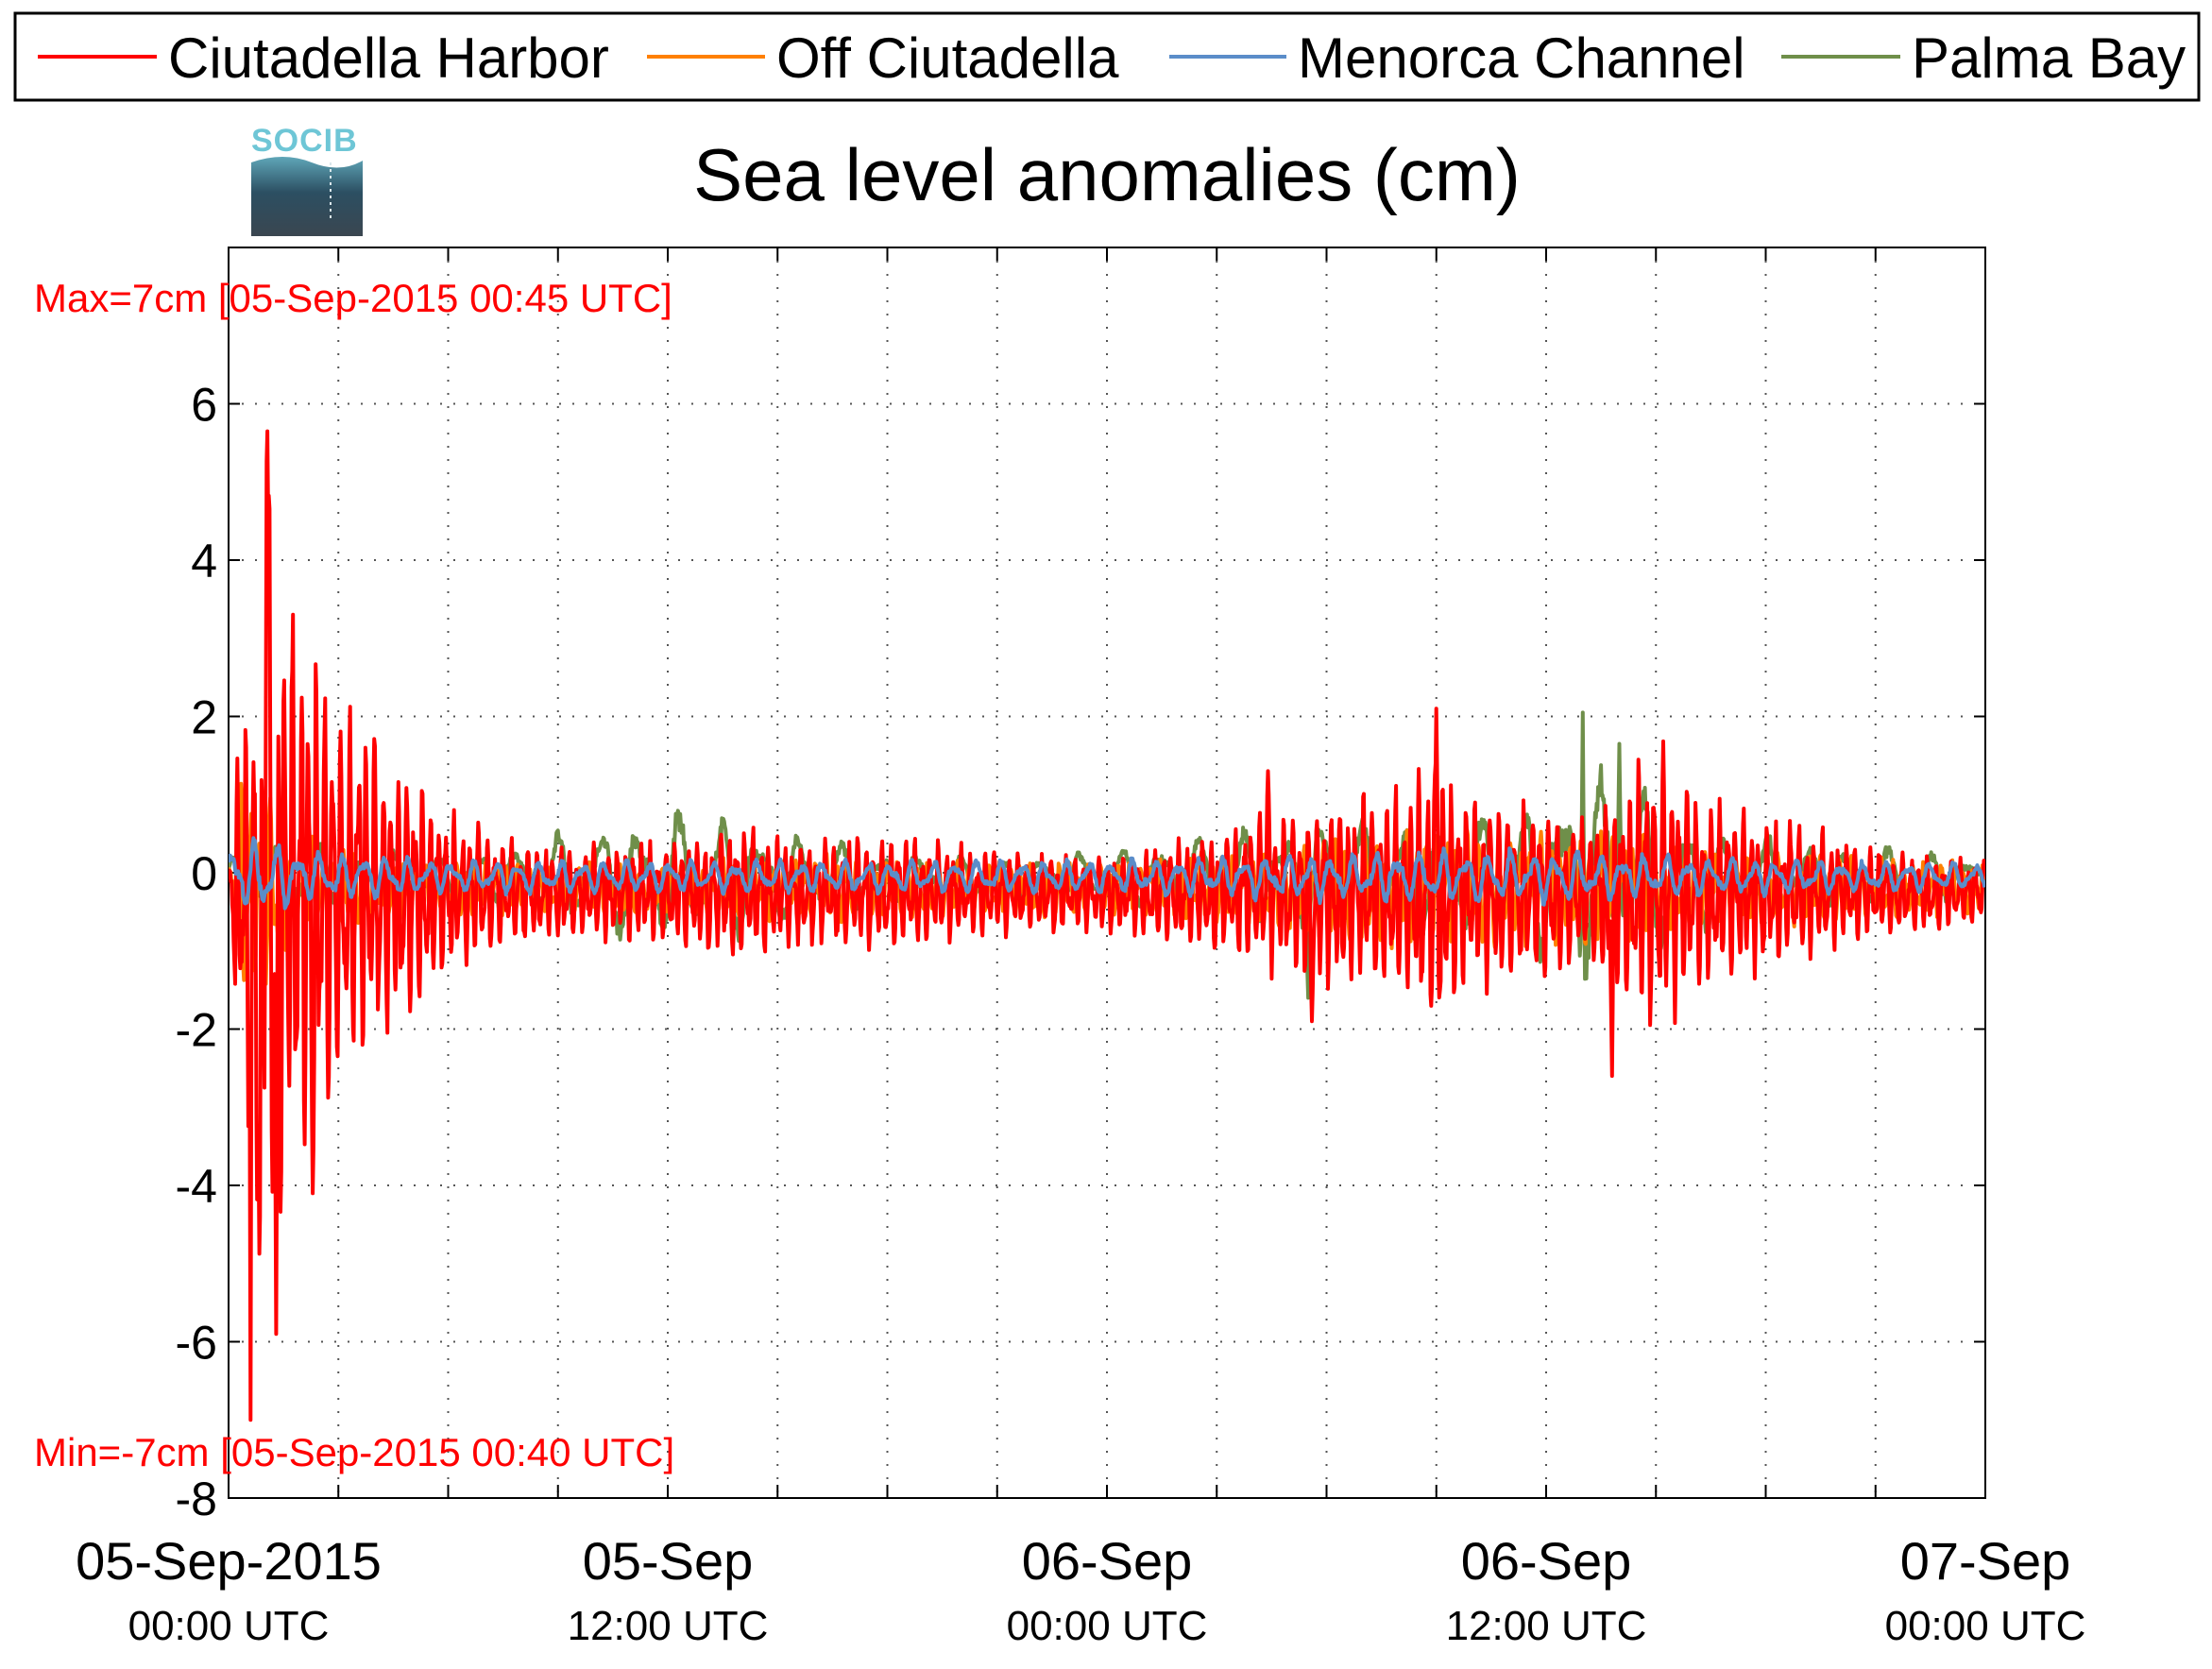 This screenshot has width=2212, height=1669. I want to click on legend-label-palma-bay: Palma Bay, so click(2049, 58).